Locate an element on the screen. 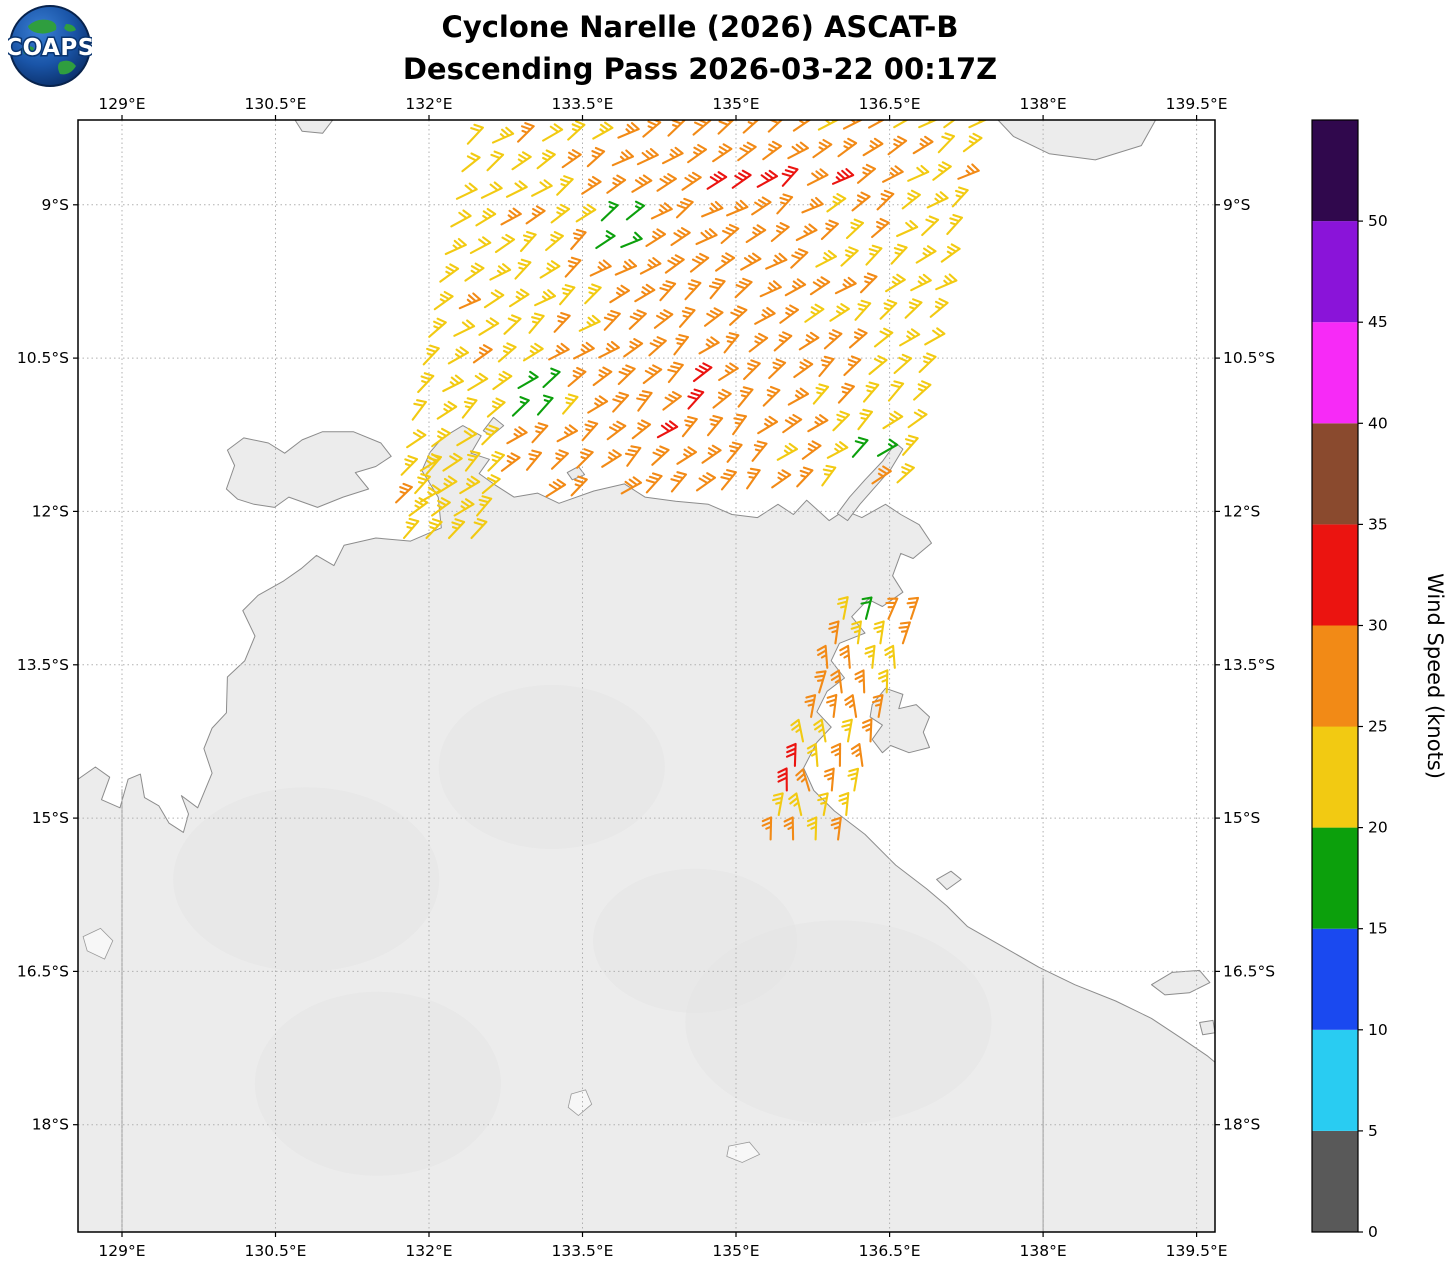 Image resolution: width=1451 pixels, height=1264 pixels. lon-tick-label-top: 129°E is located at coordinates (121, 104).